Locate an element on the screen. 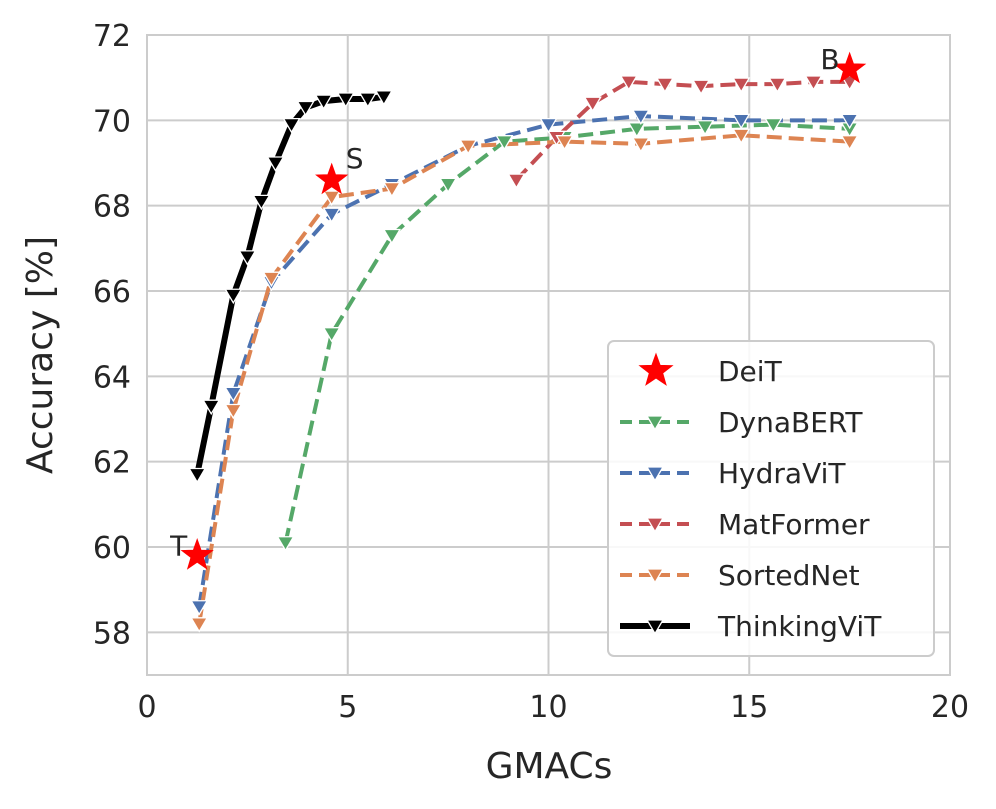  legend-label-matformer: MatFormer is located at coordinates (794, 524).